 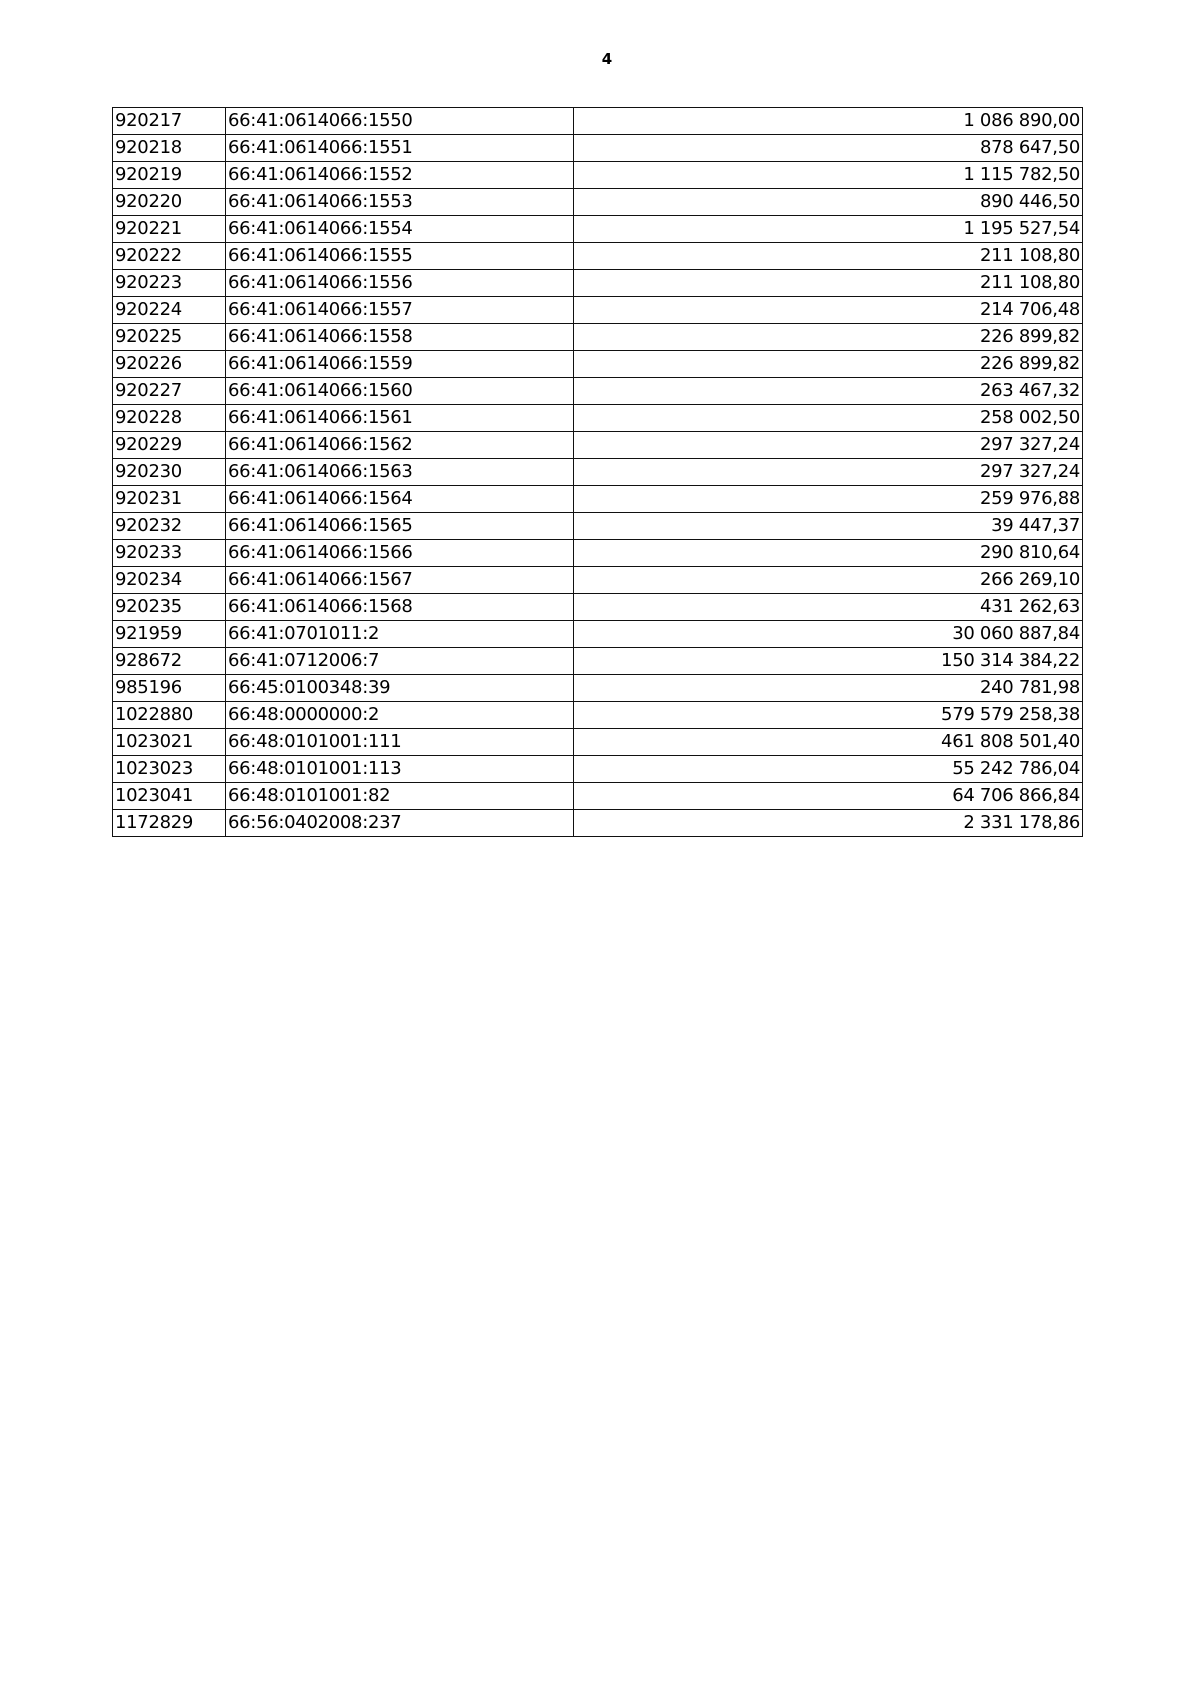 I want to click on cadastral-value-cell: 240 781,98, so click(x=828, y=688).